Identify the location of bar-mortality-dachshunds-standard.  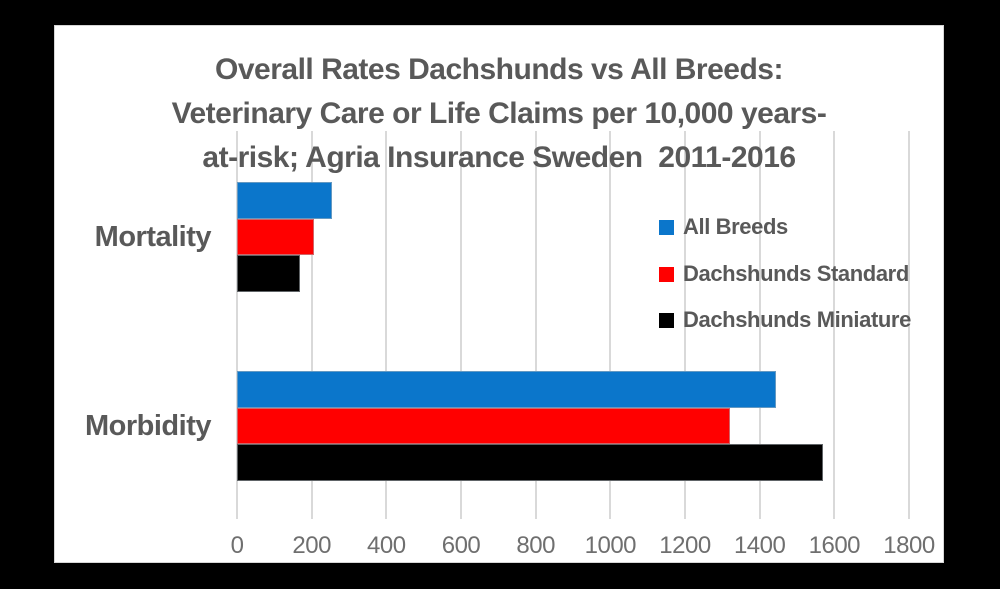
(275, 236).